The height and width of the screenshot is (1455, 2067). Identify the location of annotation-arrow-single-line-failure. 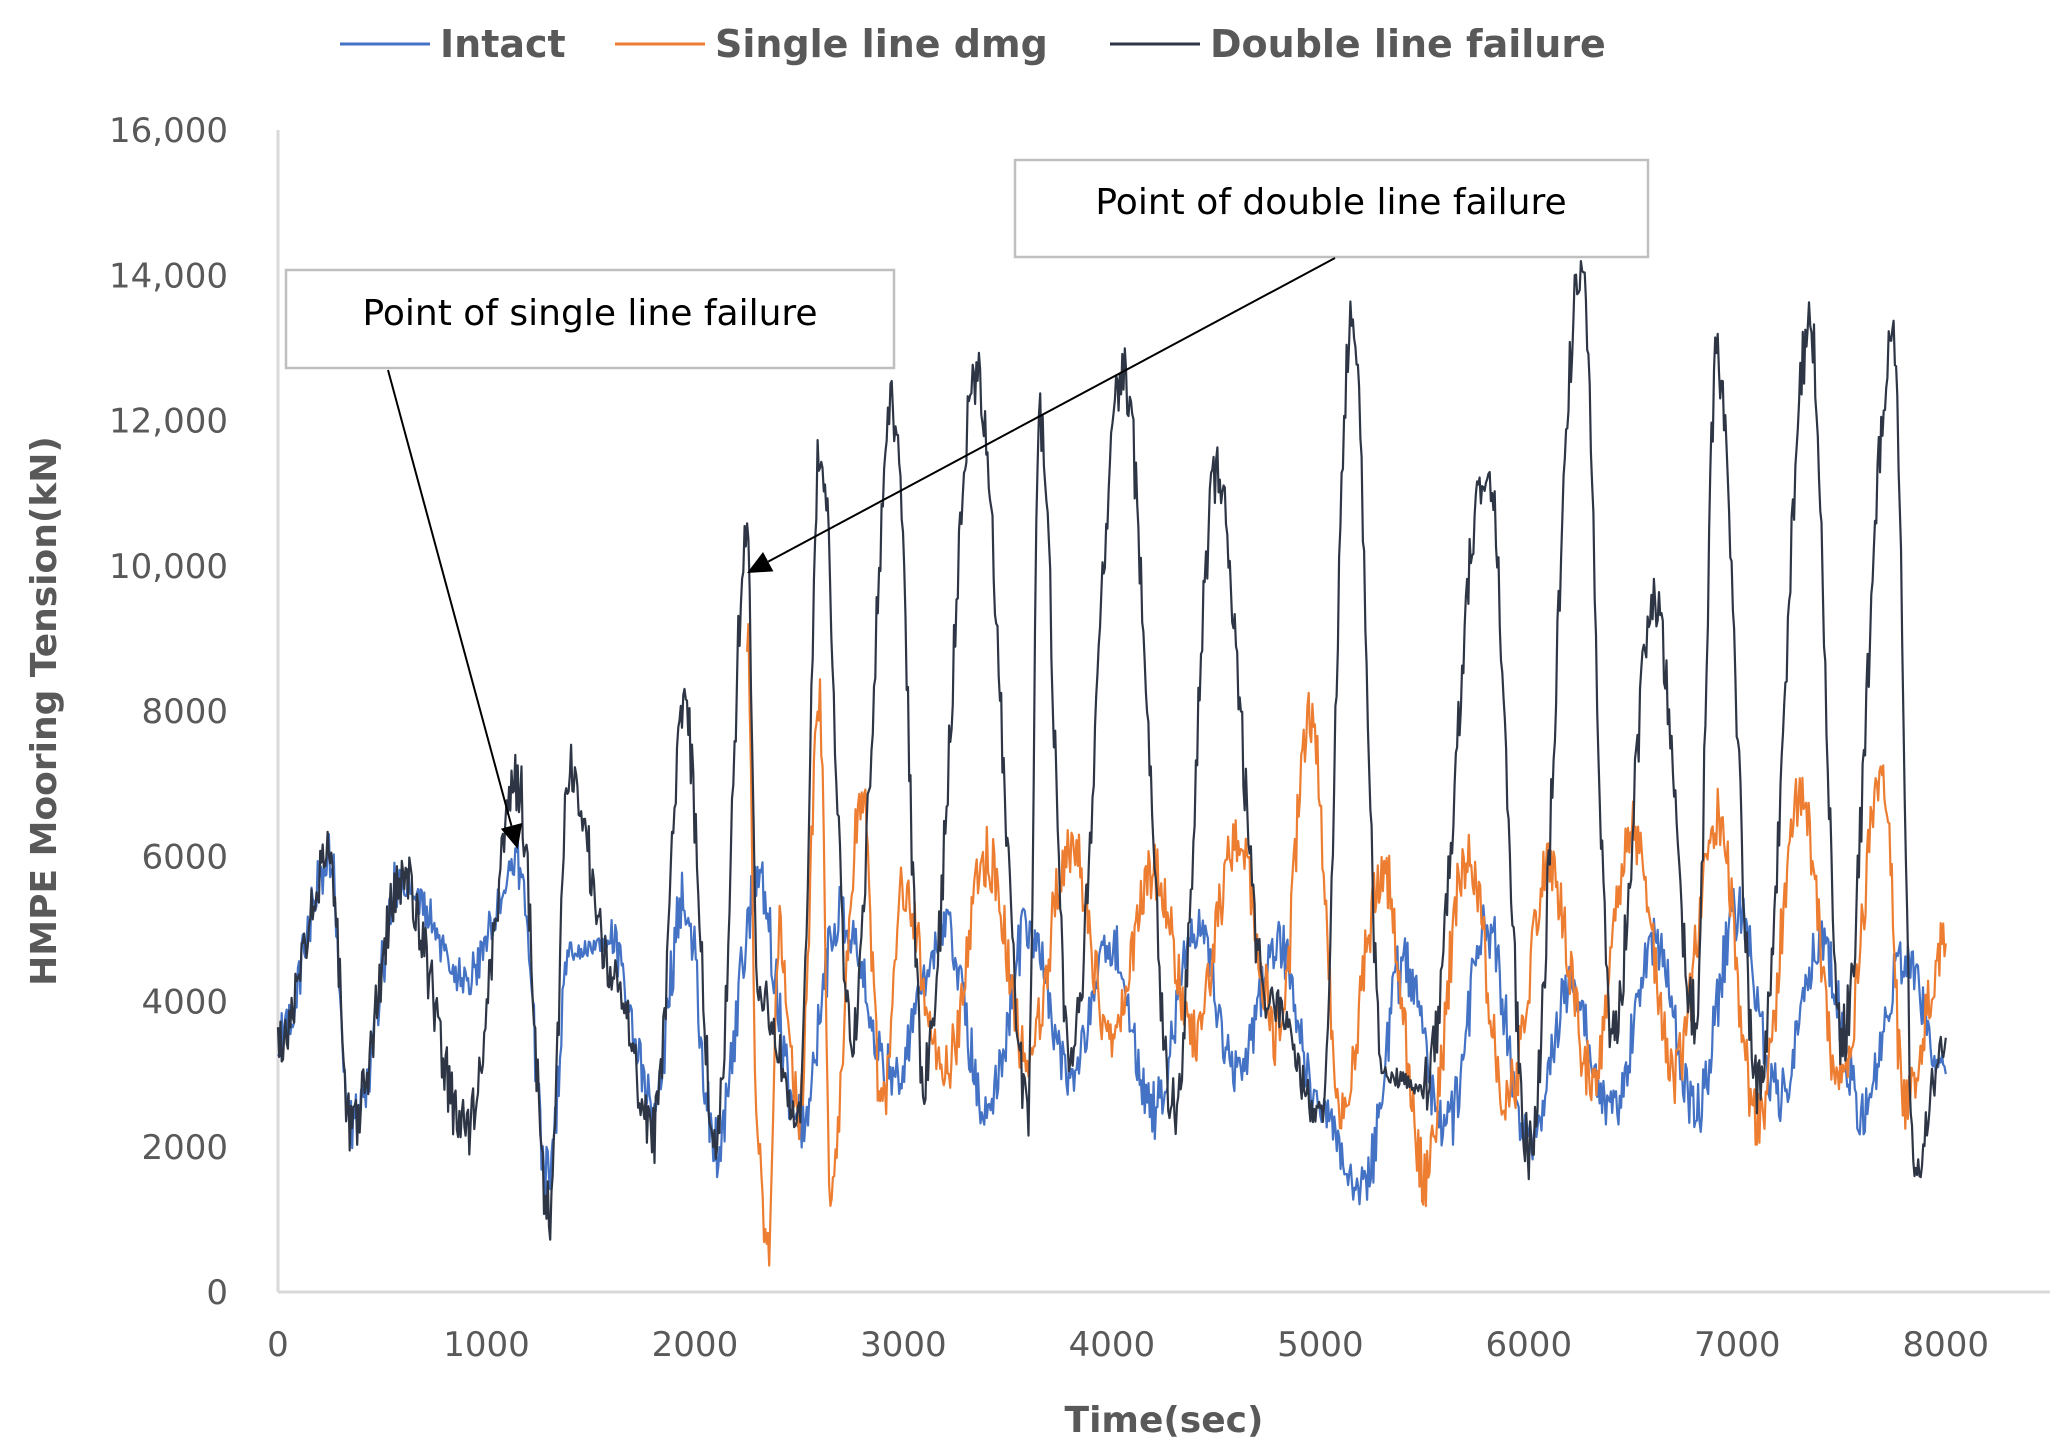
(450, 598).